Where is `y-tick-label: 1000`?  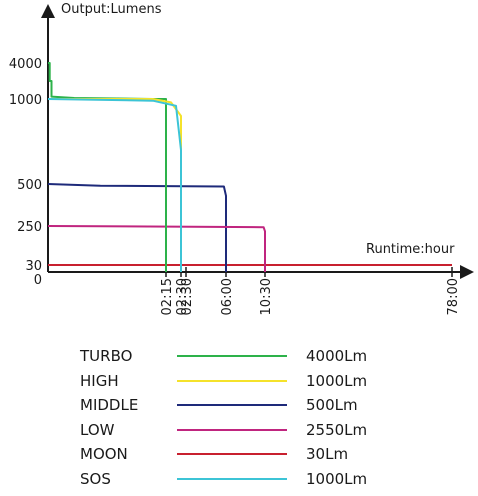 y-tick-label: 1000 is located at coordinates (25, 100).